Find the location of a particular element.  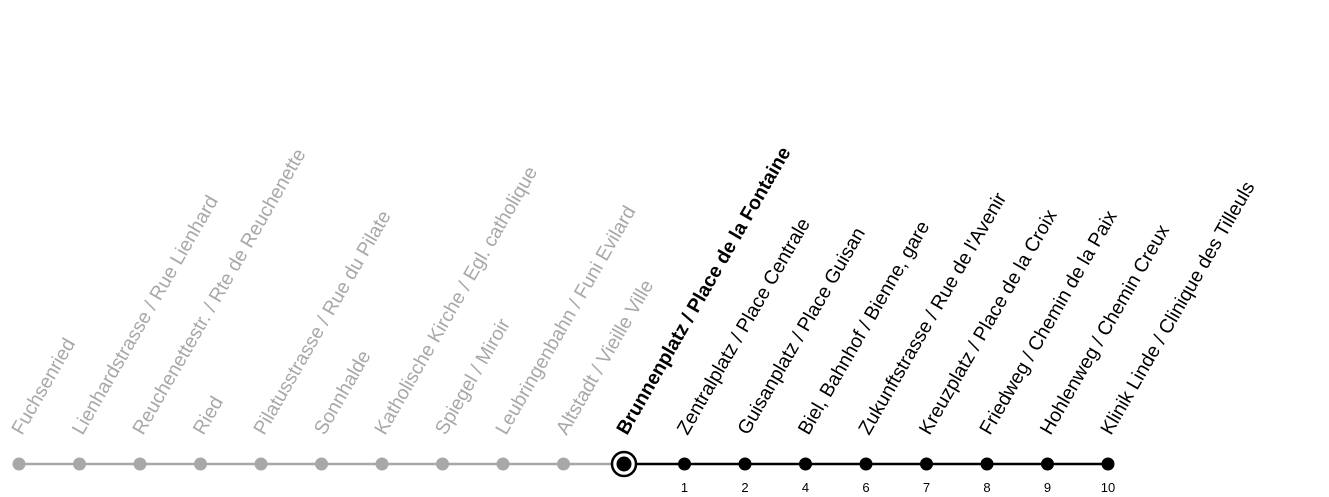

stop-dot-katholische-kirche-egl-catholique is located at coordinates (382, 464).